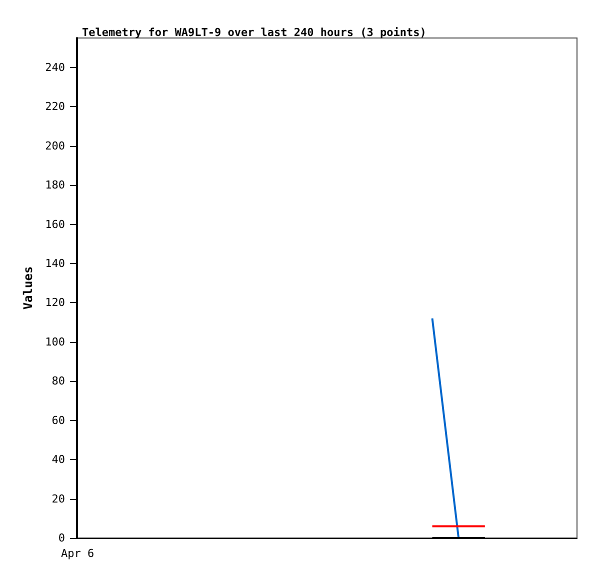  I want to click on y-tick-label: 140, so click(55, 263).